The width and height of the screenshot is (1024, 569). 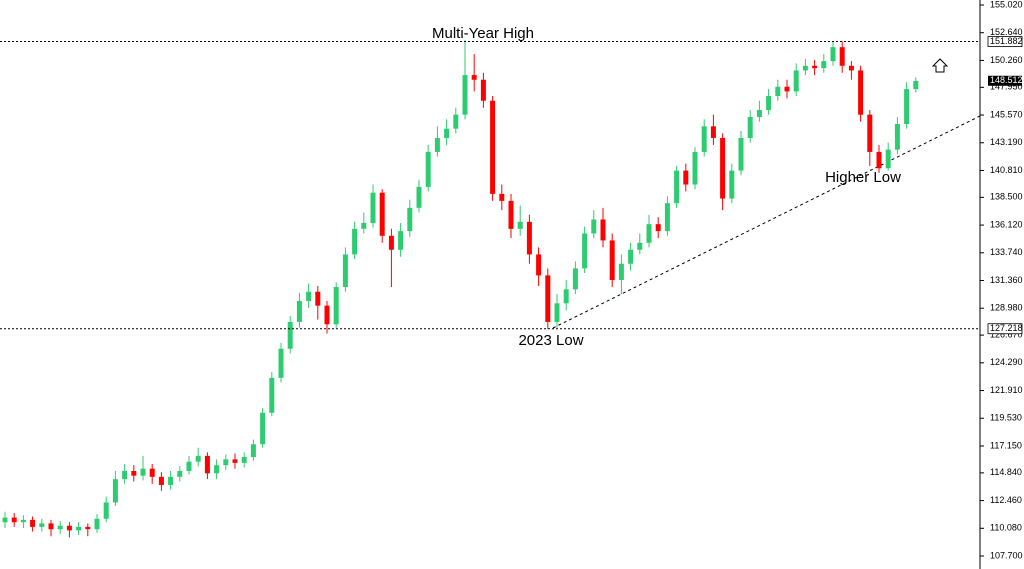 I want to click on last-price-label: 148.512, so click(x=1006, y=80).